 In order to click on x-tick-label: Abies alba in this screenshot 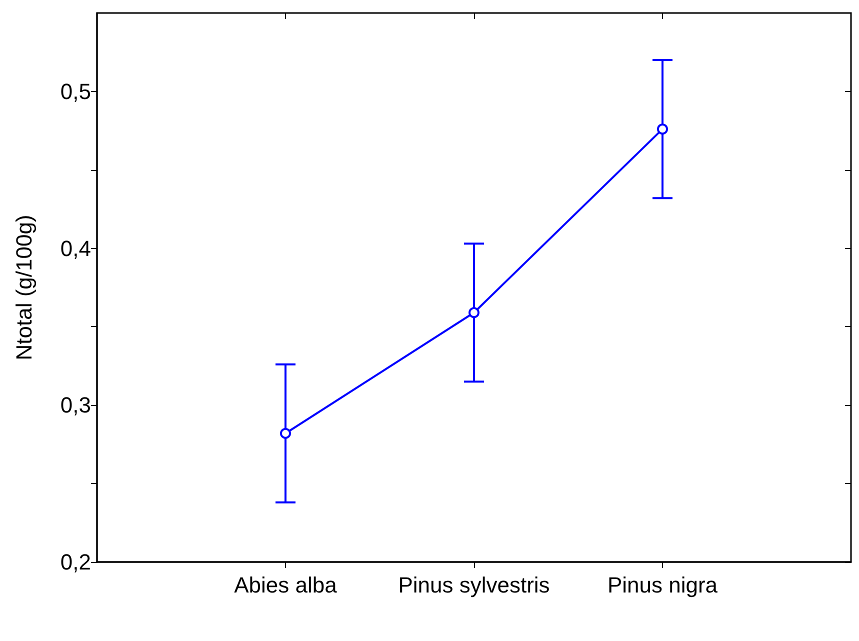, I will do `click(286, 585)`.